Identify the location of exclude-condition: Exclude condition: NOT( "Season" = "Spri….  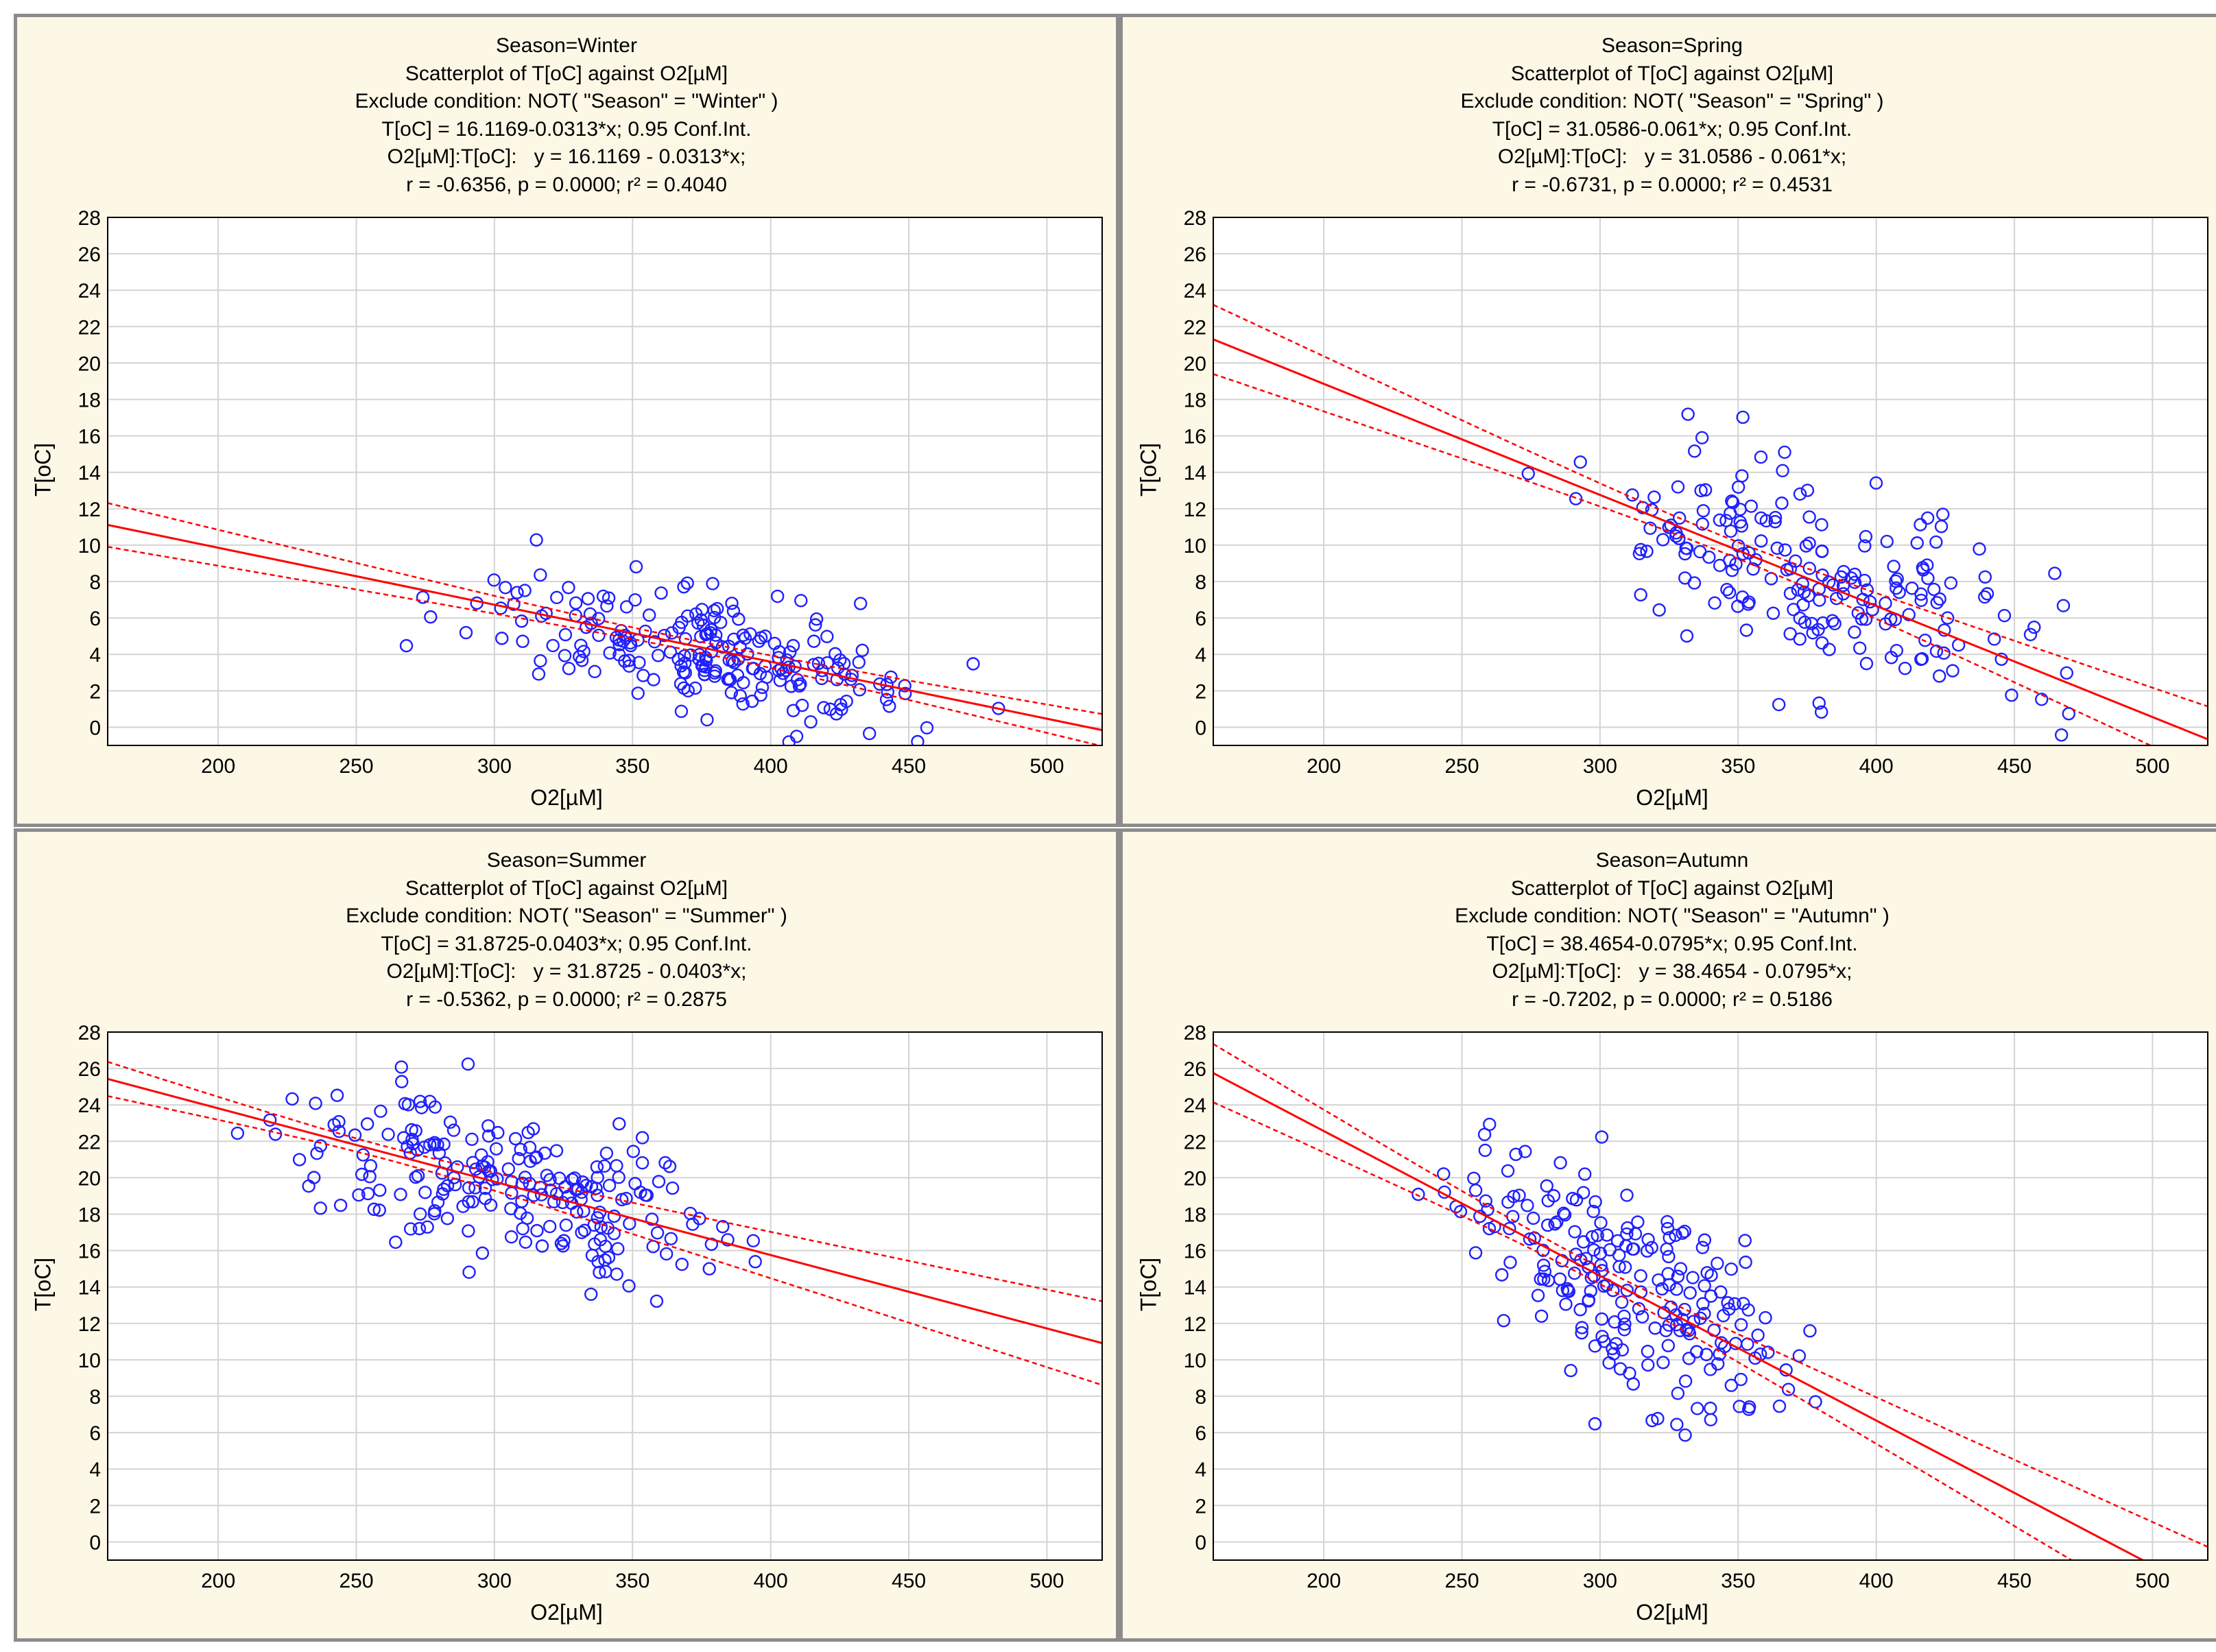
(1672, 101).